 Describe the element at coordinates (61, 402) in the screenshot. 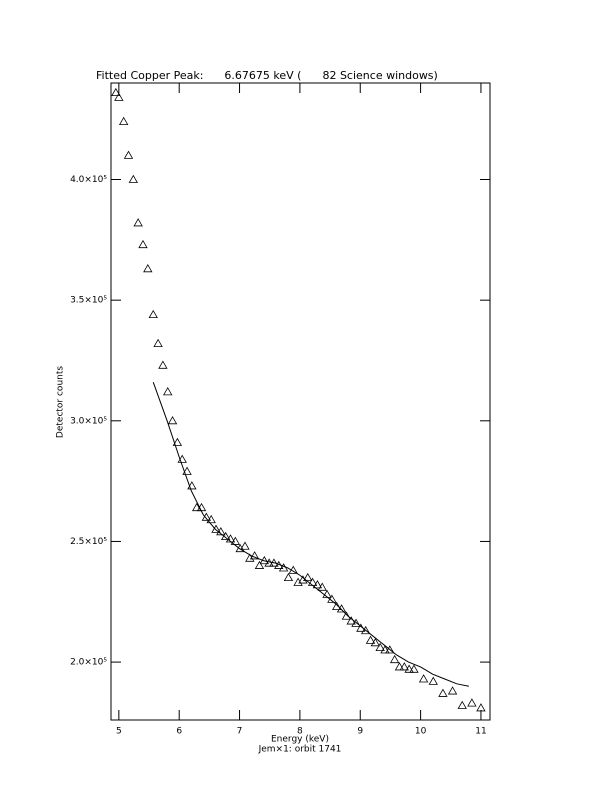

I see `y-axis-label: Detector counts` at that location.